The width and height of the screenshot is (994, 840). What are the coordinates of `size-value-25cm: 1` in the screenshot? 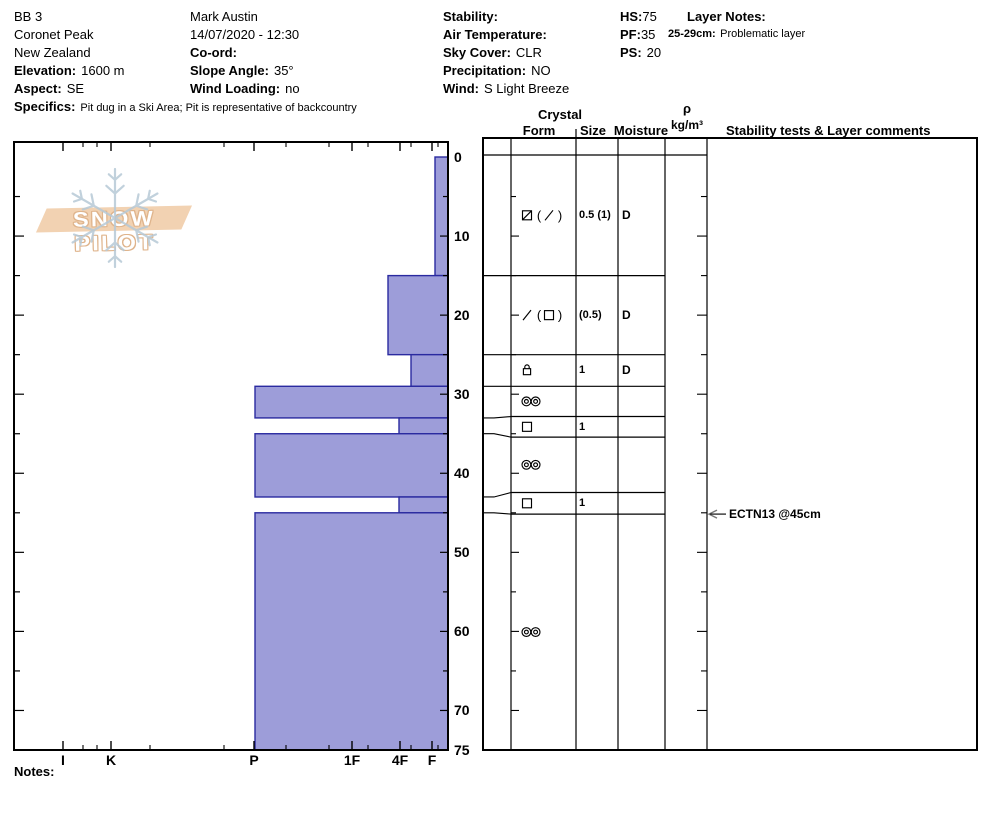 It's located at (582, 370).